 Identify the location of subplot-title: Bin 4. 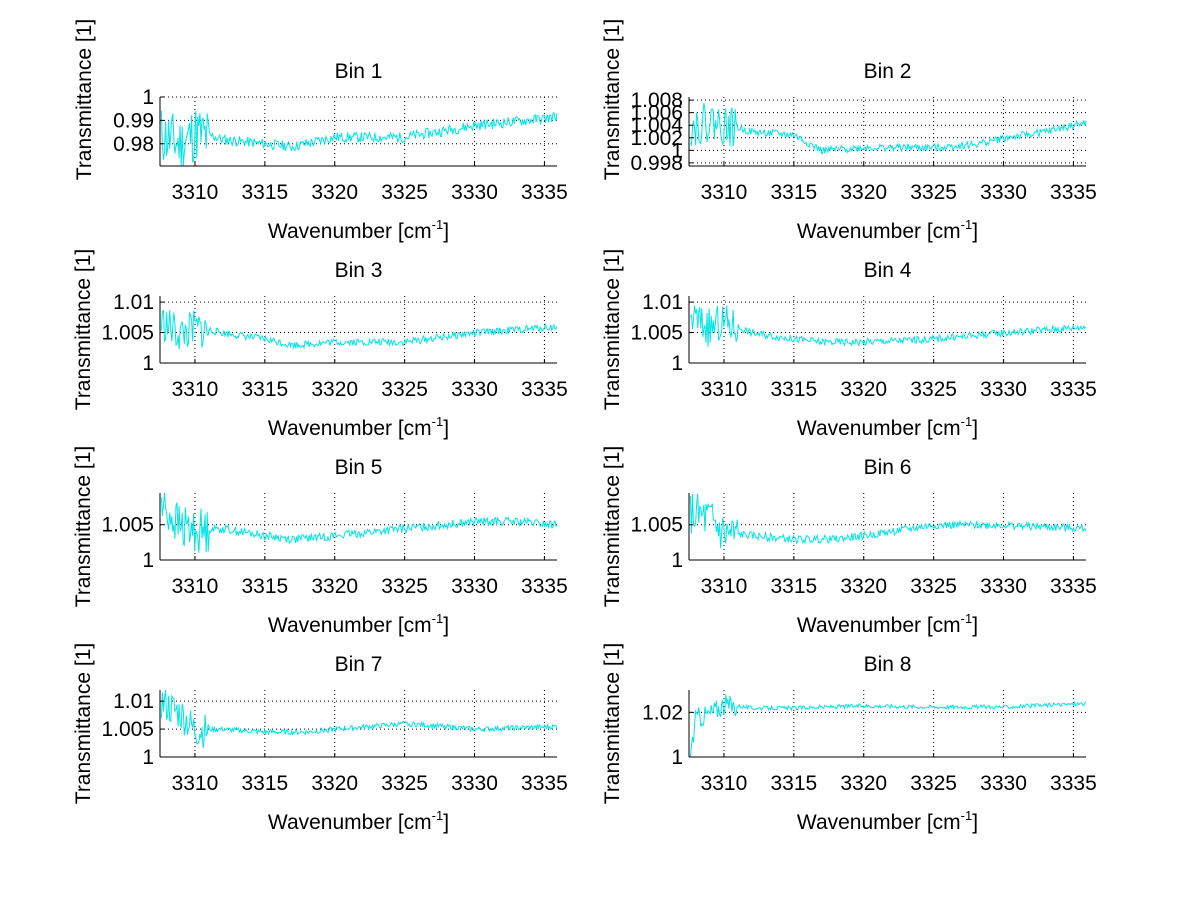
(888, 270).